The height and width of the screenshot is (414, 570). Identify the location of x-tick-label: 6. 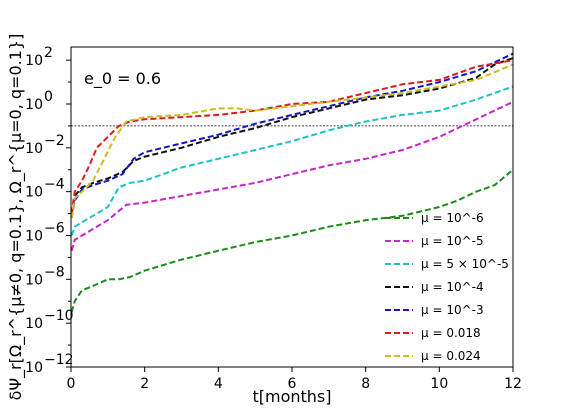
(292, 384).